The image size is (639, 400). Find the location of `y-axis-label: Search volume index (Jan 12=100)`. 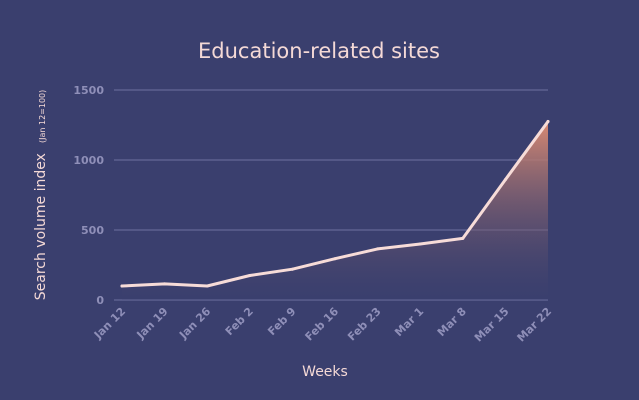

y-axis-label: Search volume index (Jan 12=100) is located at coordinates (39, 195).